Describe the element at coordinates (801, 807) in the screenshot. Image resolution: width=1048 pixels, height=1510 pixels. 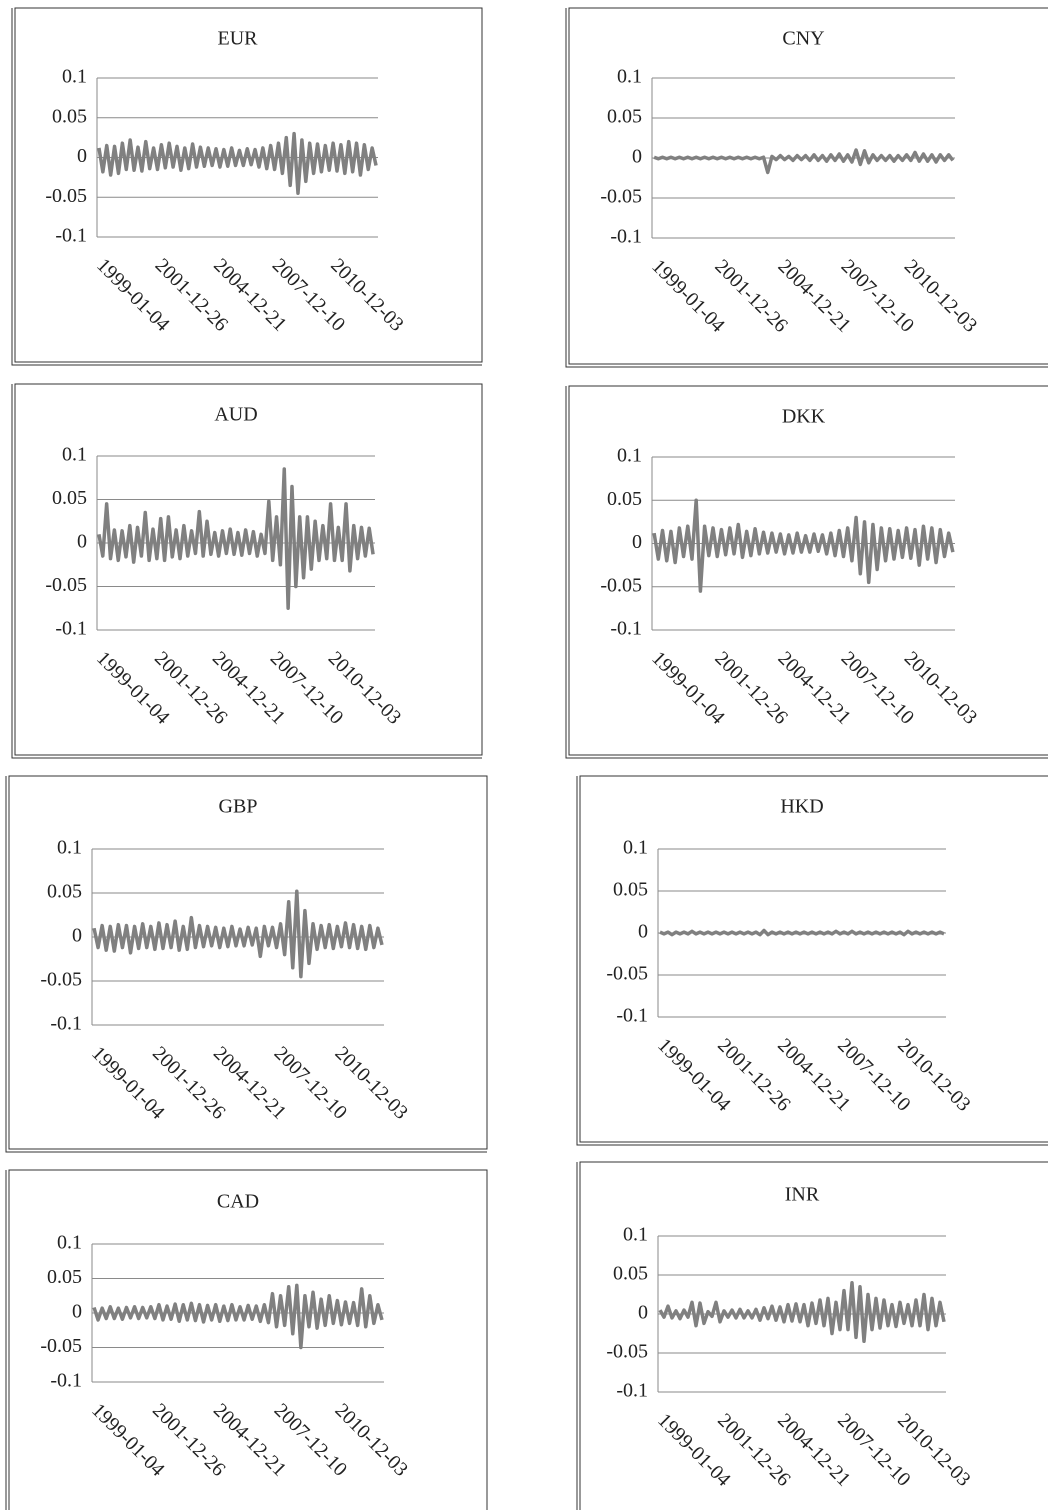
I see `chart-title: HKD` at that location.